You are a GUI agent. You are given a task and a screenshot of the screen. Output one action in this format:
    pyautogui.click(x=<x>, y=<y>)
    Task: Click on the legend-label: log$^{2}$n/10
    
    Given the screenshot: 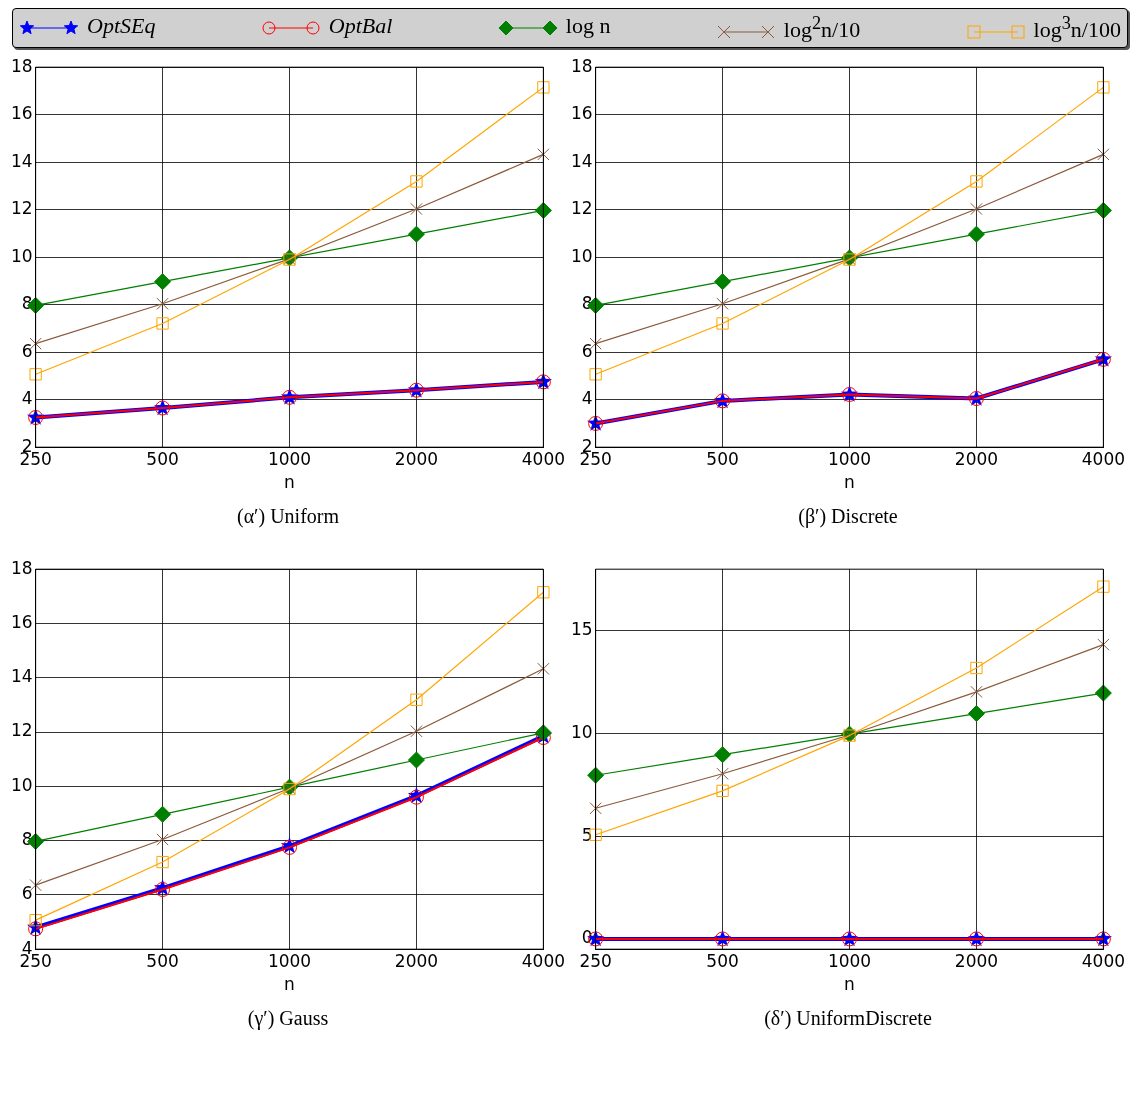 What is the action you would take?
    pyautogui.click(x=822, y=28)
    